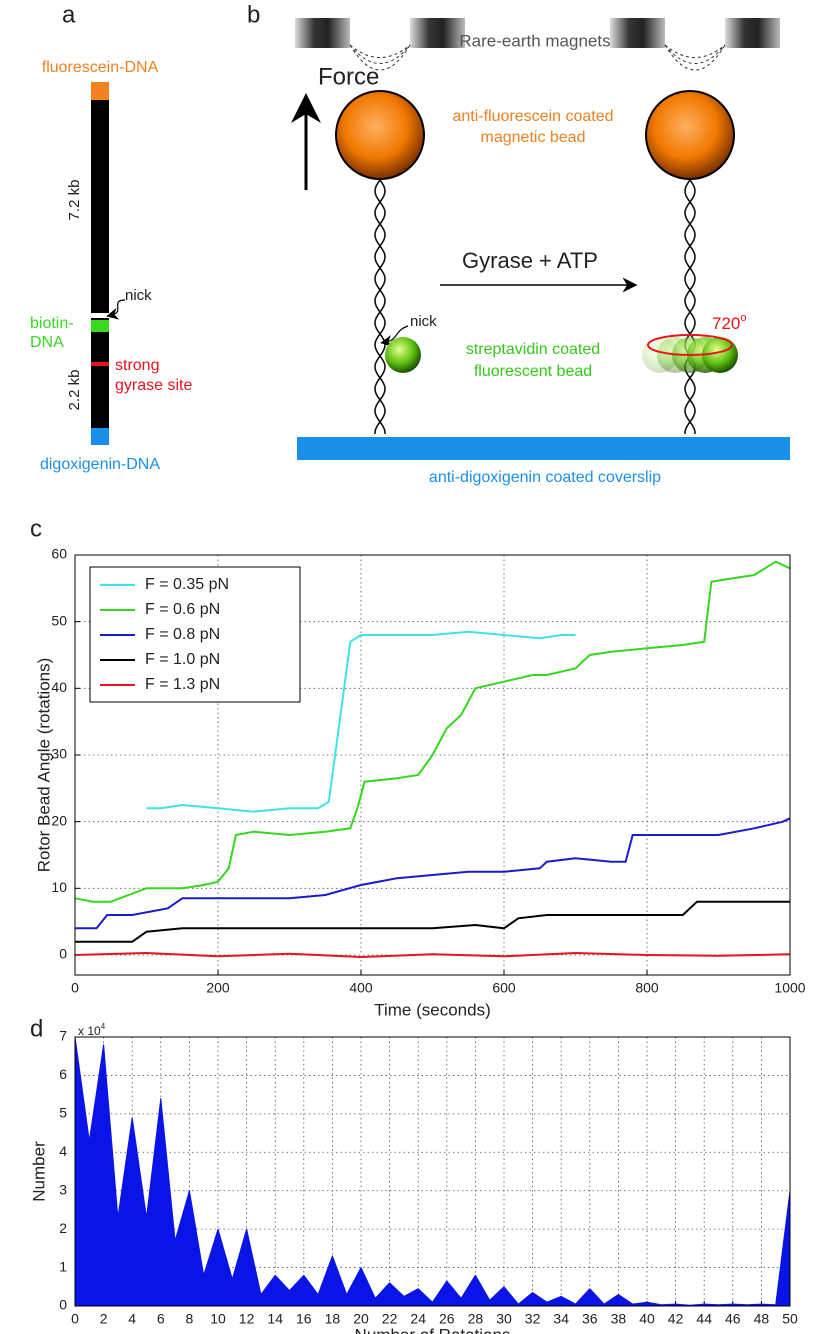 This screenshot has height=1334, width=815. Describe the element at coordinates (74, 390) in the screenshot. I see `short-length: 2.2 kb` at that location.